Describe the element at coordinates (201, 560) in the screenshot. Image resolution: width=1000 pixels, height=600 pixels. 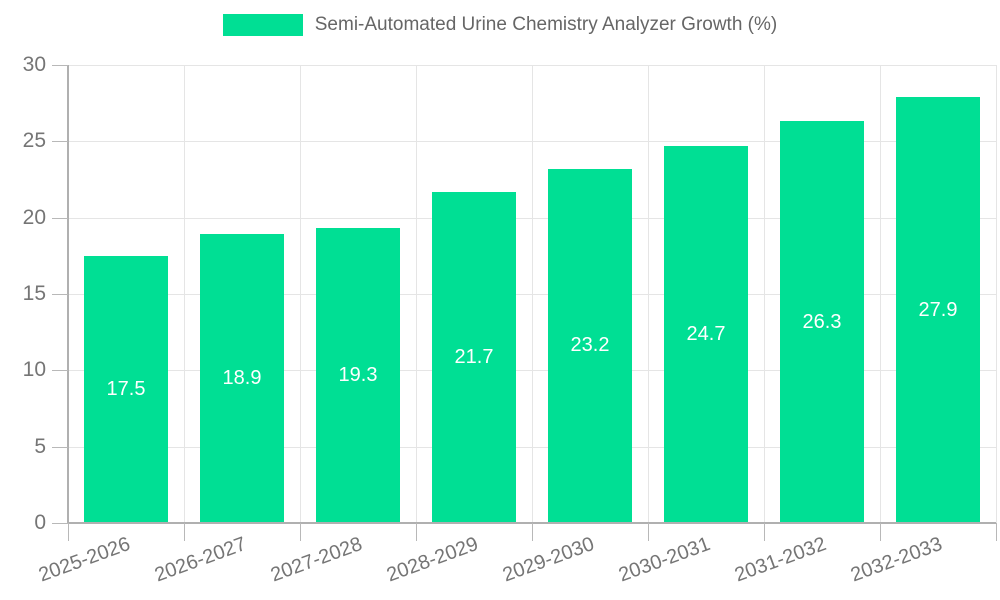
I see `x-axis-tick-label: 2026-2027` at that location.